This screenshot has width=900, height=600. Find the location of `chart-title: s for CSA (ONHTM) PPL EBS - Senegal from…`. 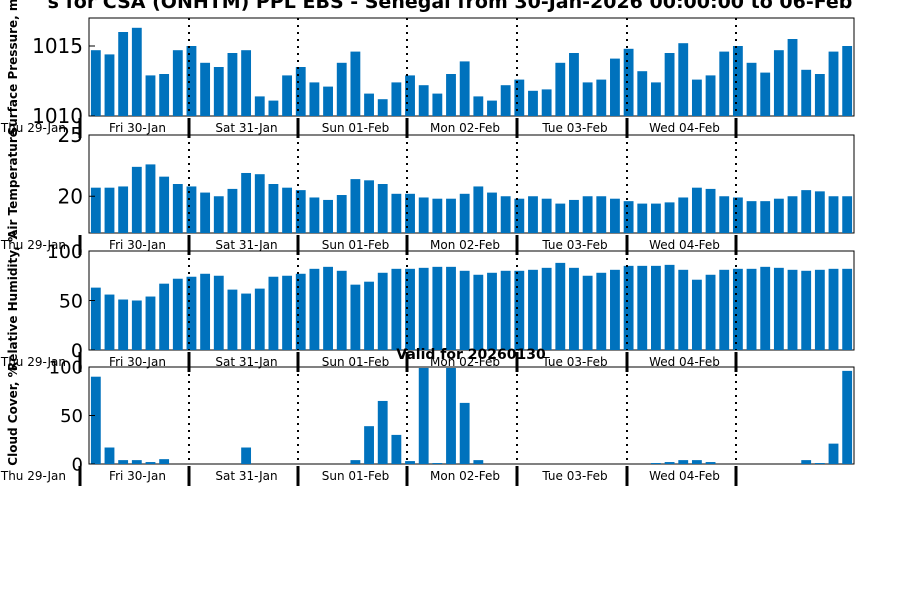

chart-title: s for CSA (ONHTM) PPL EBS - Senegal from… is located at coordinates (450, 6).